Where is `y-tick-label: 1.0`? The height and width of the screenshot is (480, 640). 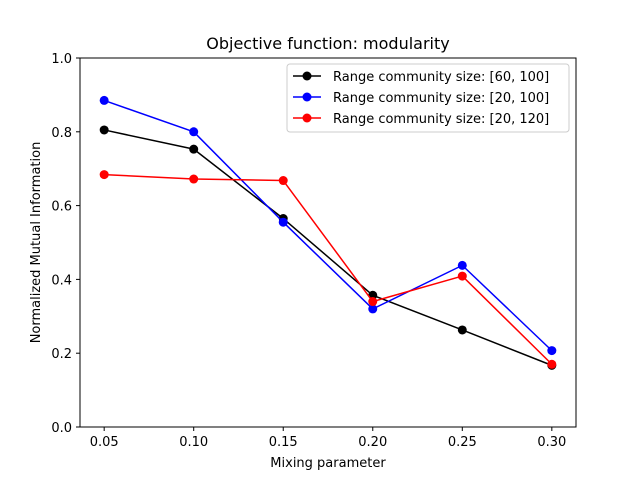
y-tick-label: 1.0 is located at coordinates (61, 59).